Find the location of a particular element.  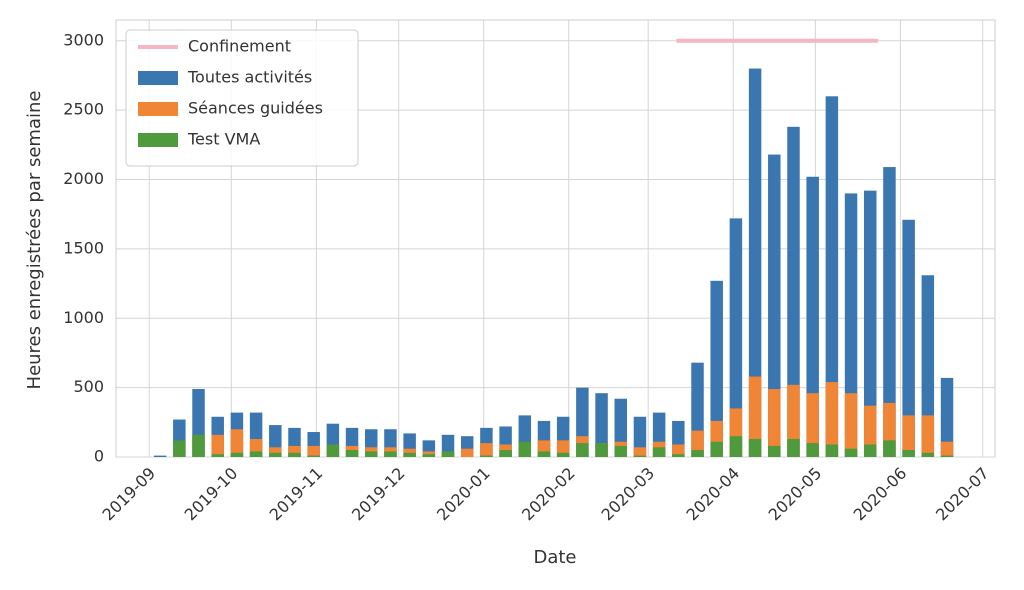

y-tick-label: 0 is located at coordinates (99, 456).